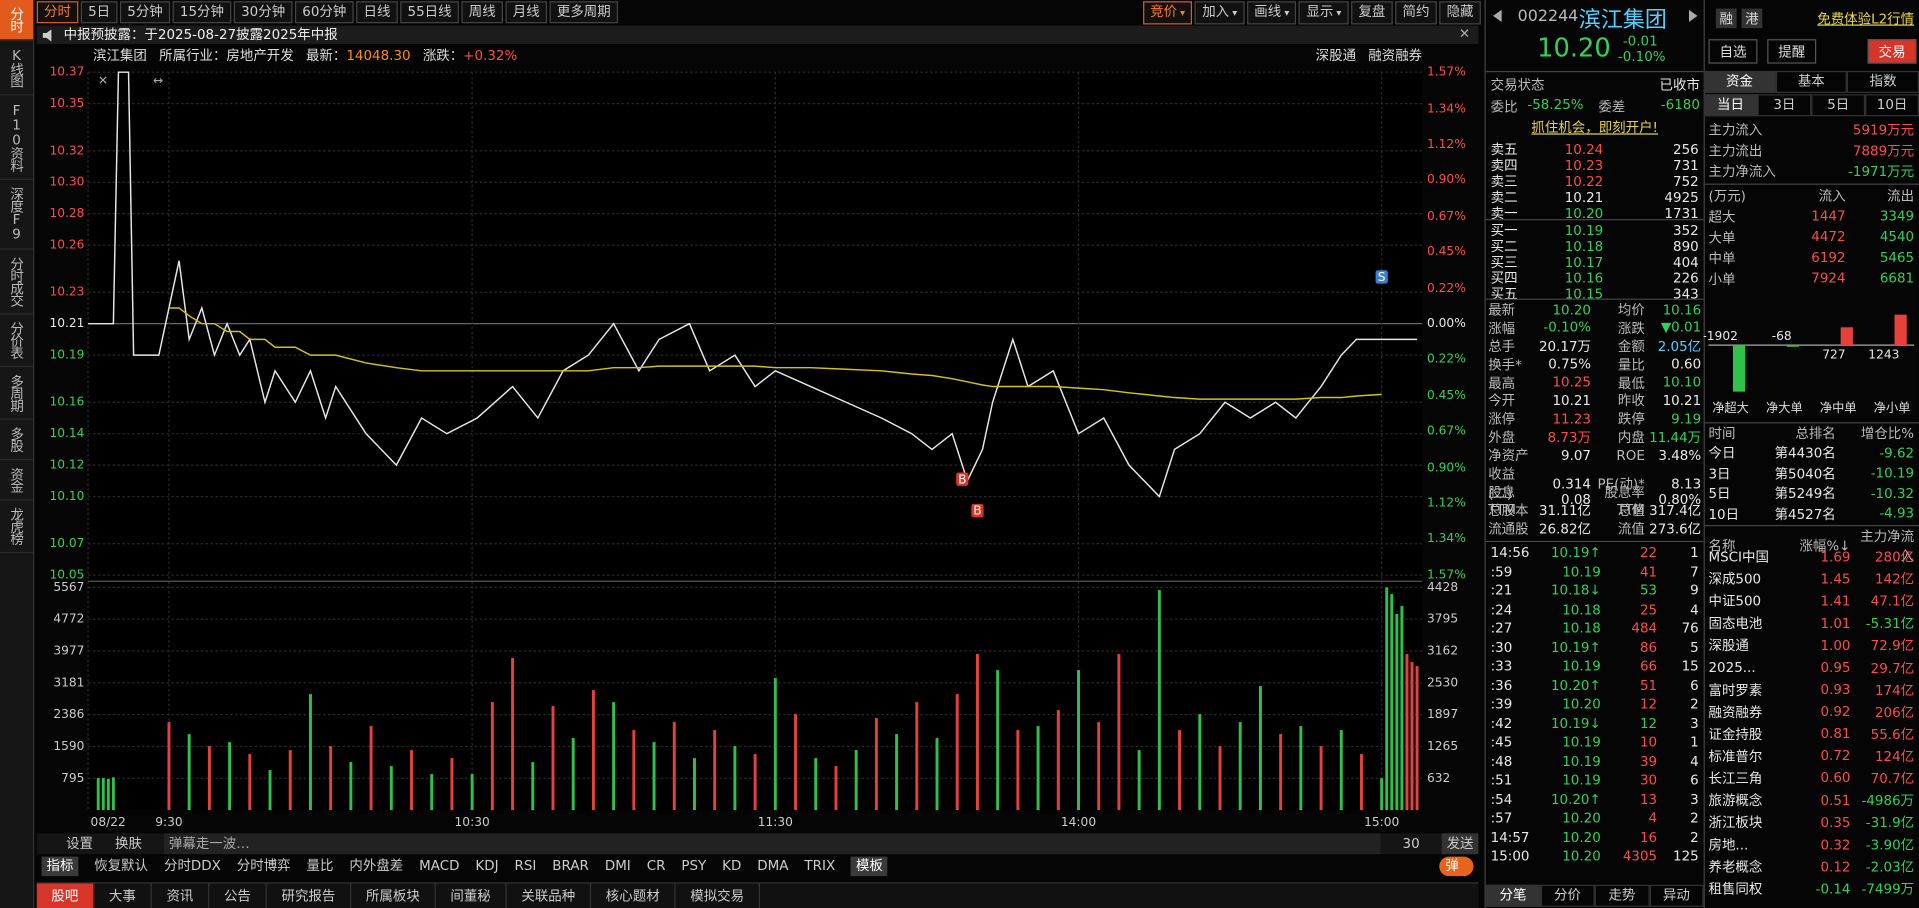 The width and height of the screenshot is (1919, 908). I want to click on nav-tab: 多股, so click(17, 440).